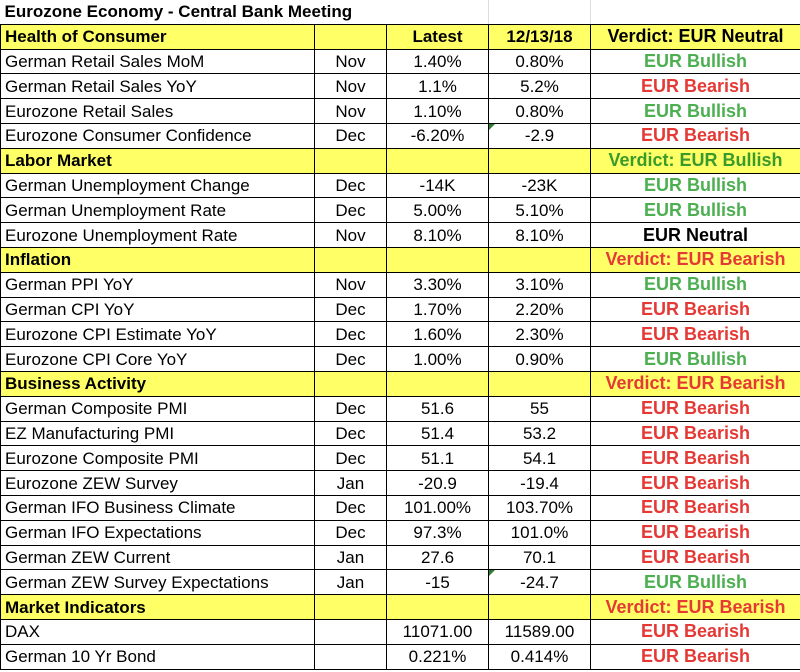 The image size is (800, 672). What do you see at coordinates (437, 532) in the screenshot?
I see `latest-value: 97.3%` at bounding box center [437, 532].